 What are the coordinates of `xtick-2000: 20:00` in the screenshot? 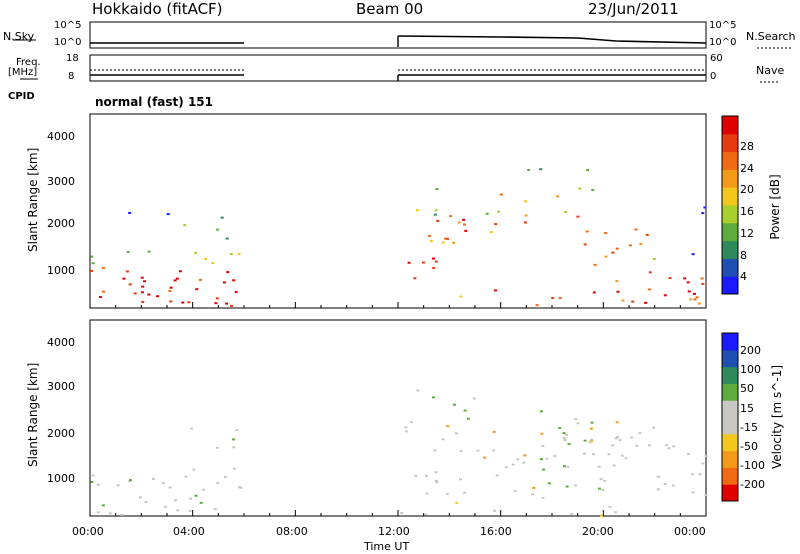 It's located at (598, 531).